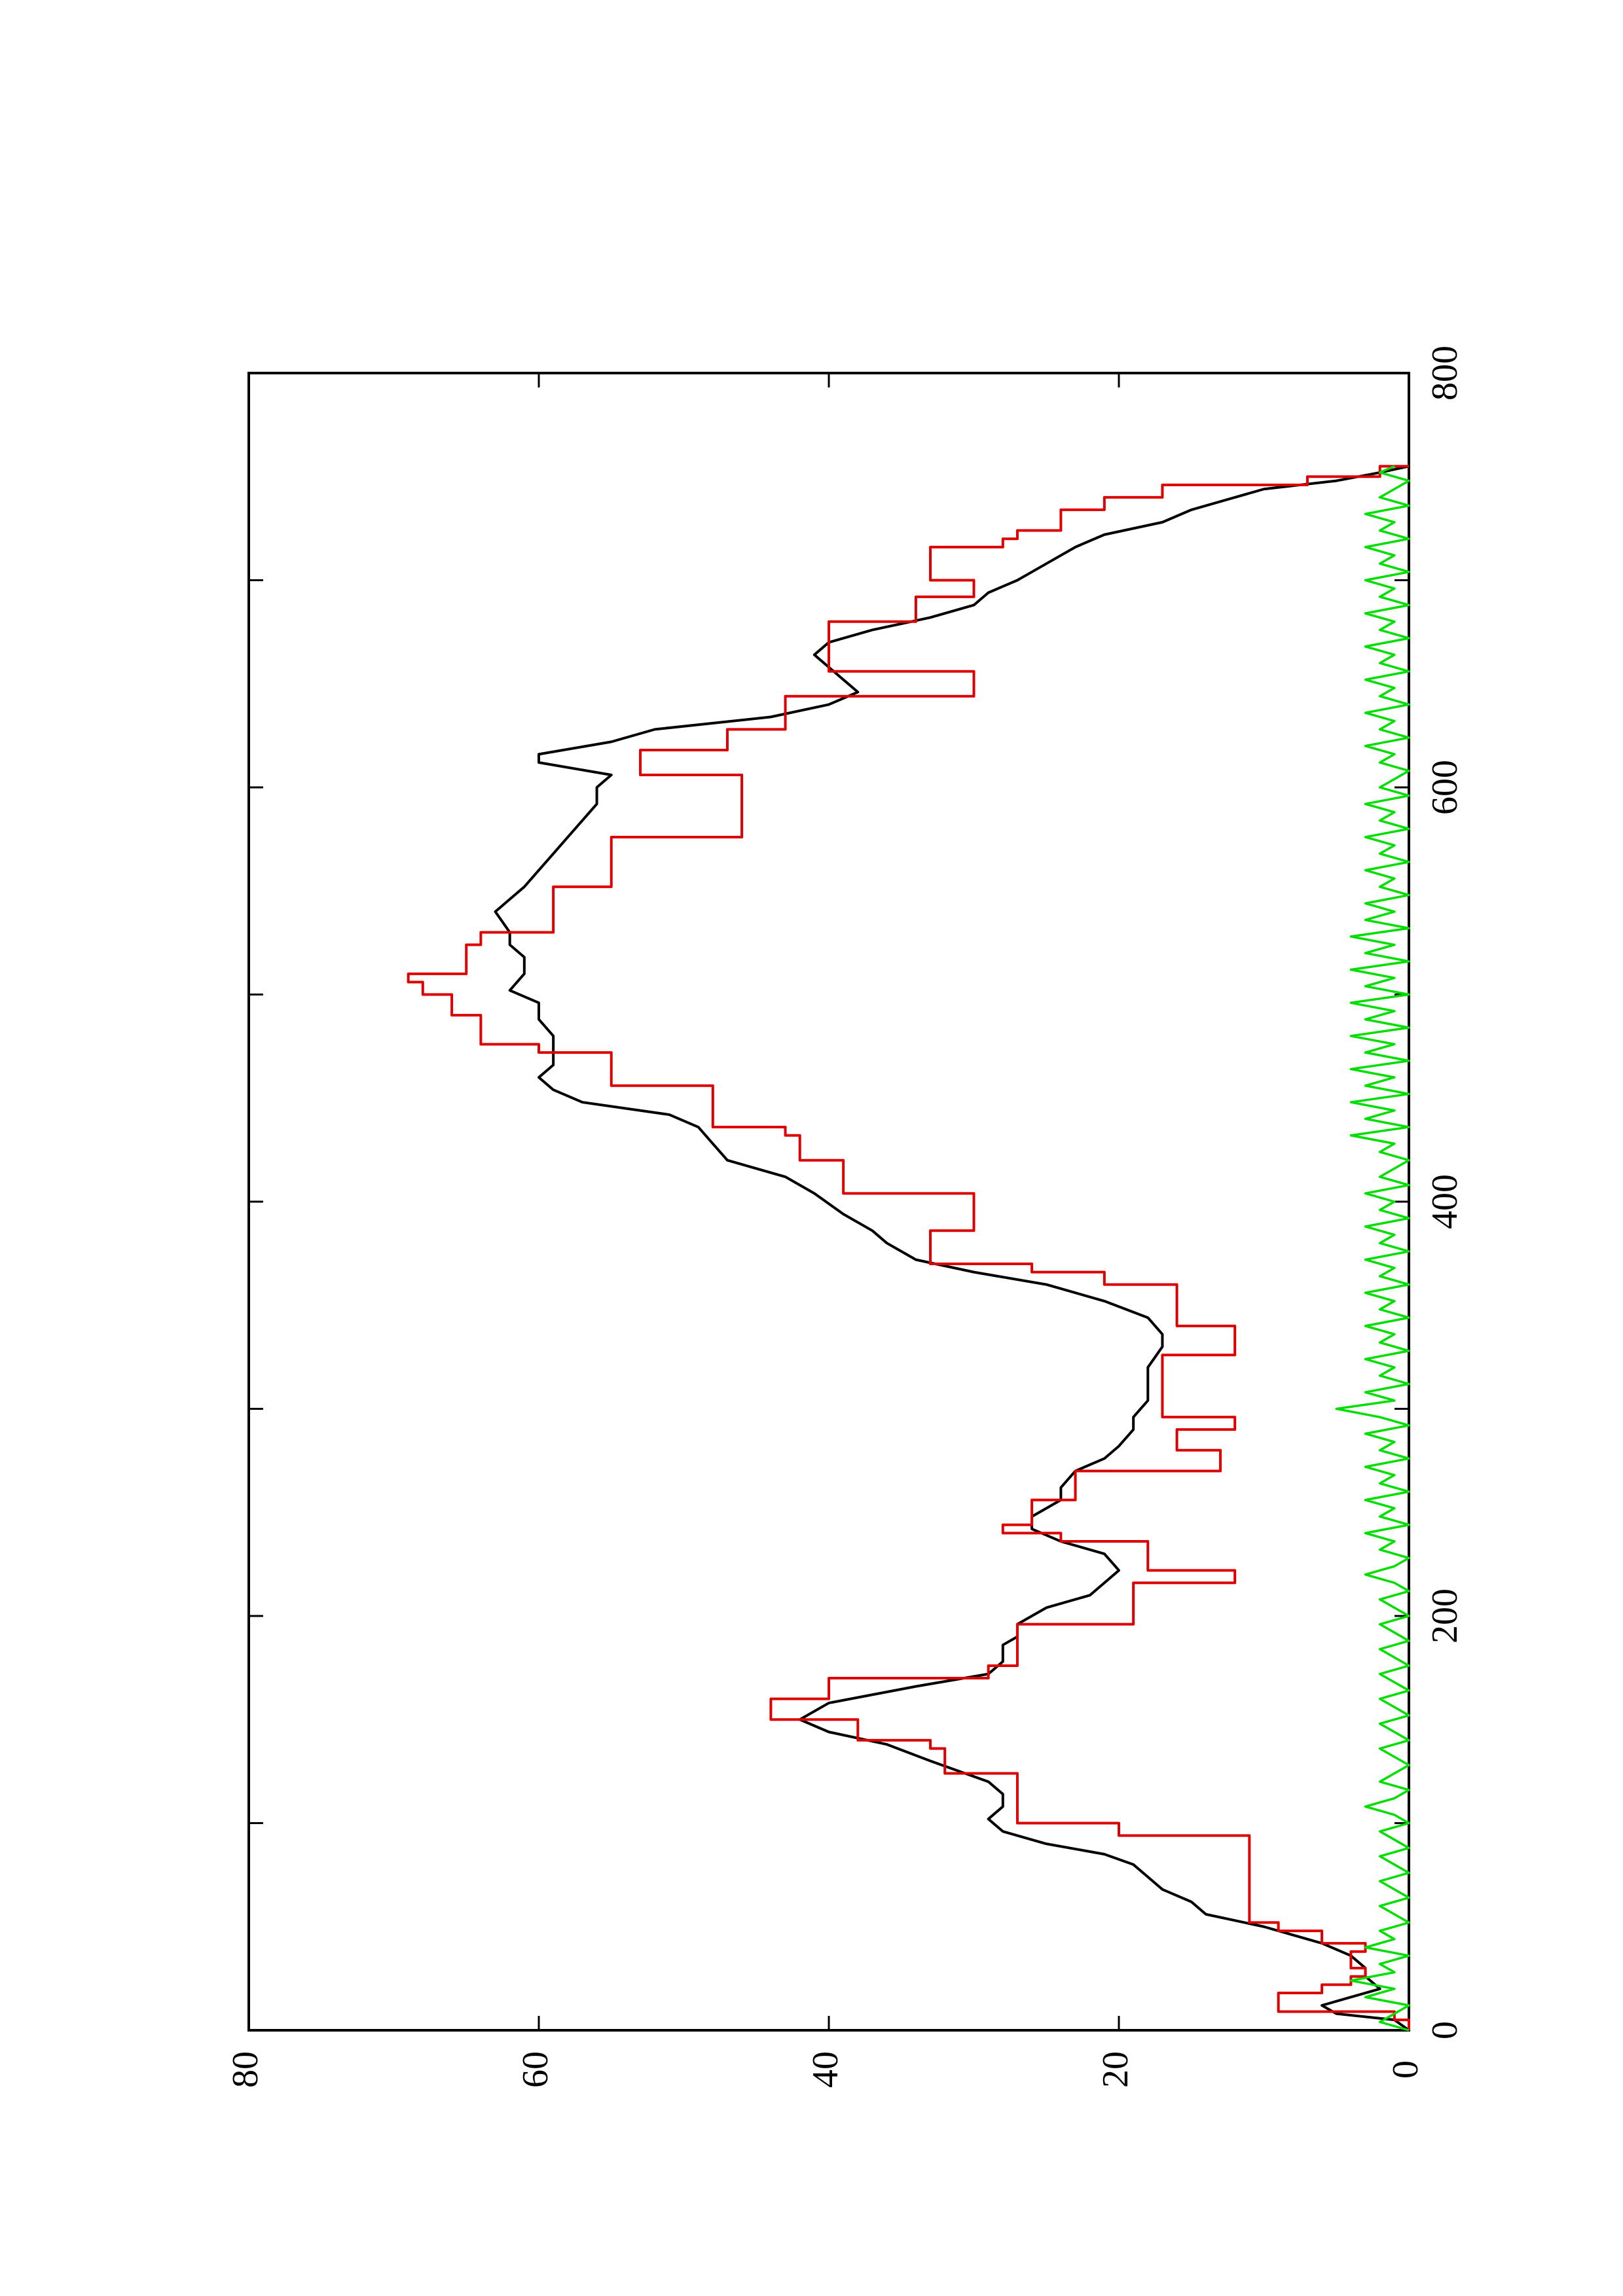  I want to click on x-tick-label: 200, so click(1445, 1615).